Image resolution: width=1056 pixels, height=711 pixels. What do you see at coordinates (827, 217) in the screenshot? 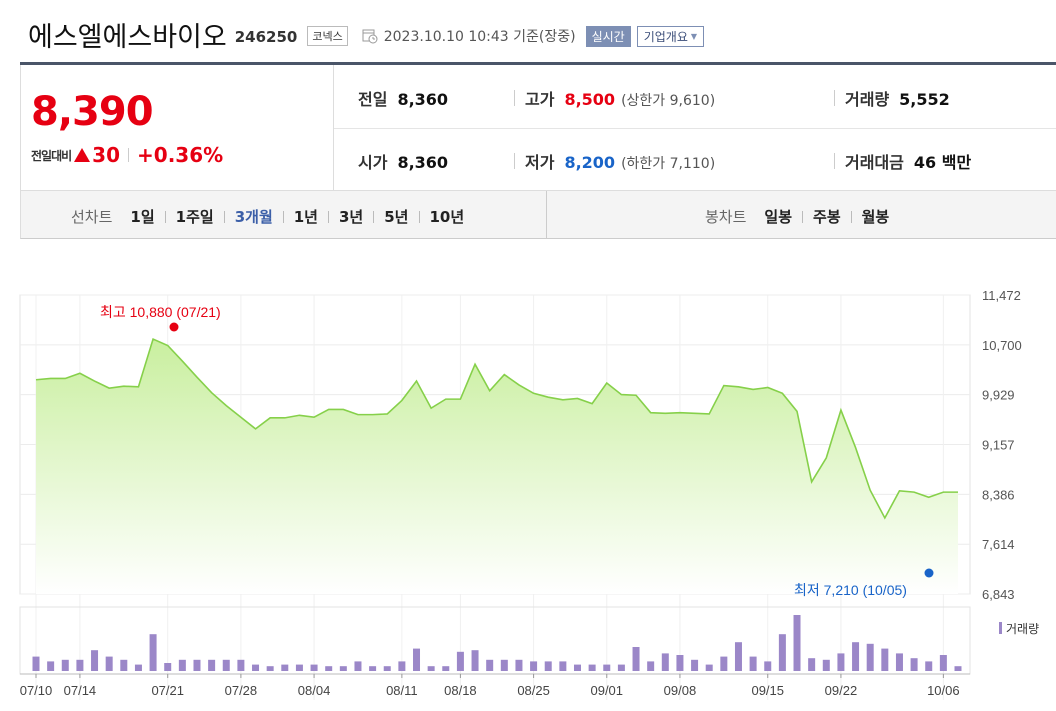
I see `tab-weekly: 주봉` at bounding box center [827, 217].